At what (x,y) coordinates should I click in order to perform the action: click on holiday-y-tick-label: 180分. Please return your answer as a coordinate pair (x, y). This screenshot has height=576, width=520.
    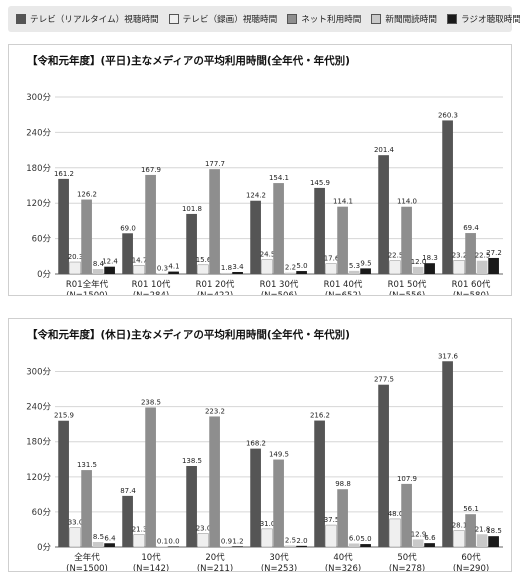
    Looking at the image, I should click on (38, 443).